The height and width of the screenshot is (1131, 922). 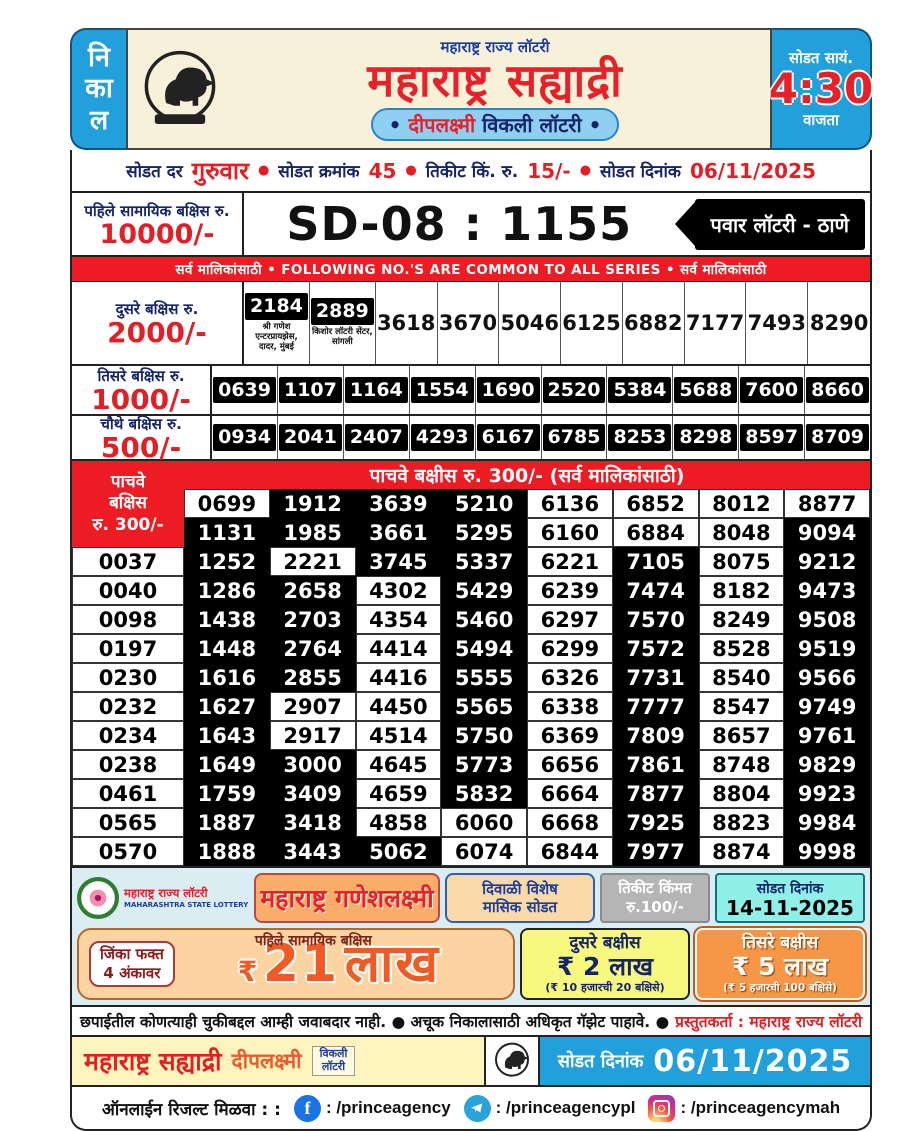 What do you see at coordinates (484, 503) in the screenshot?
I see `fifth-prize-number: 5210` at bounding box center [484, 503].